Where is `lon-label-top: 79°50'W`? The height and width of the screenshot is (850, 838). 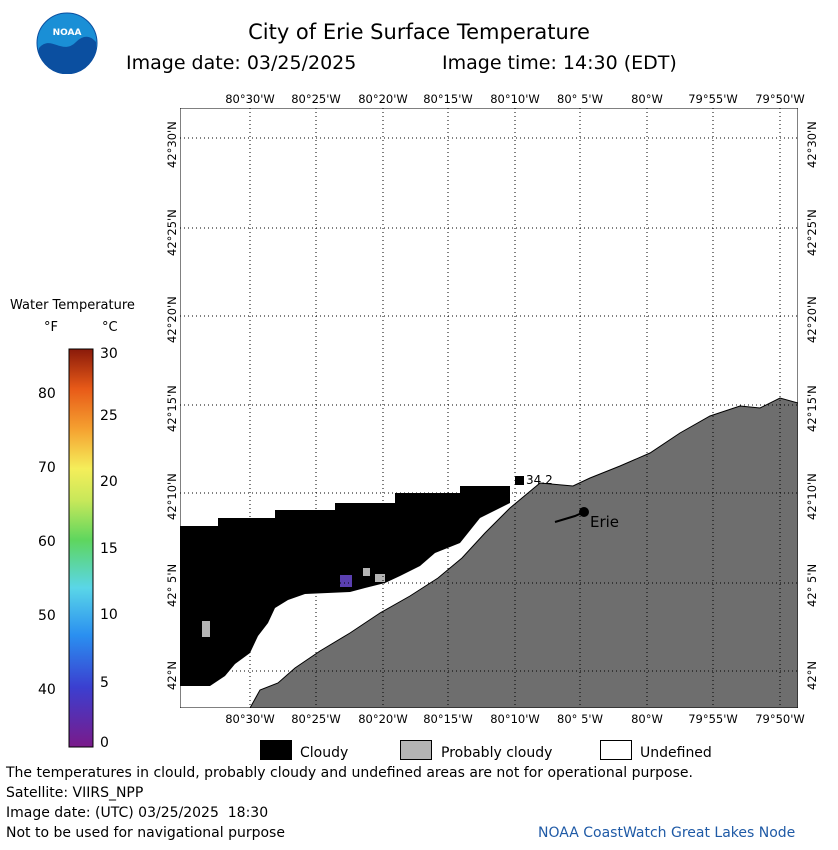 lon-label-top: 79°50'W is located at coordinates (780, 99).